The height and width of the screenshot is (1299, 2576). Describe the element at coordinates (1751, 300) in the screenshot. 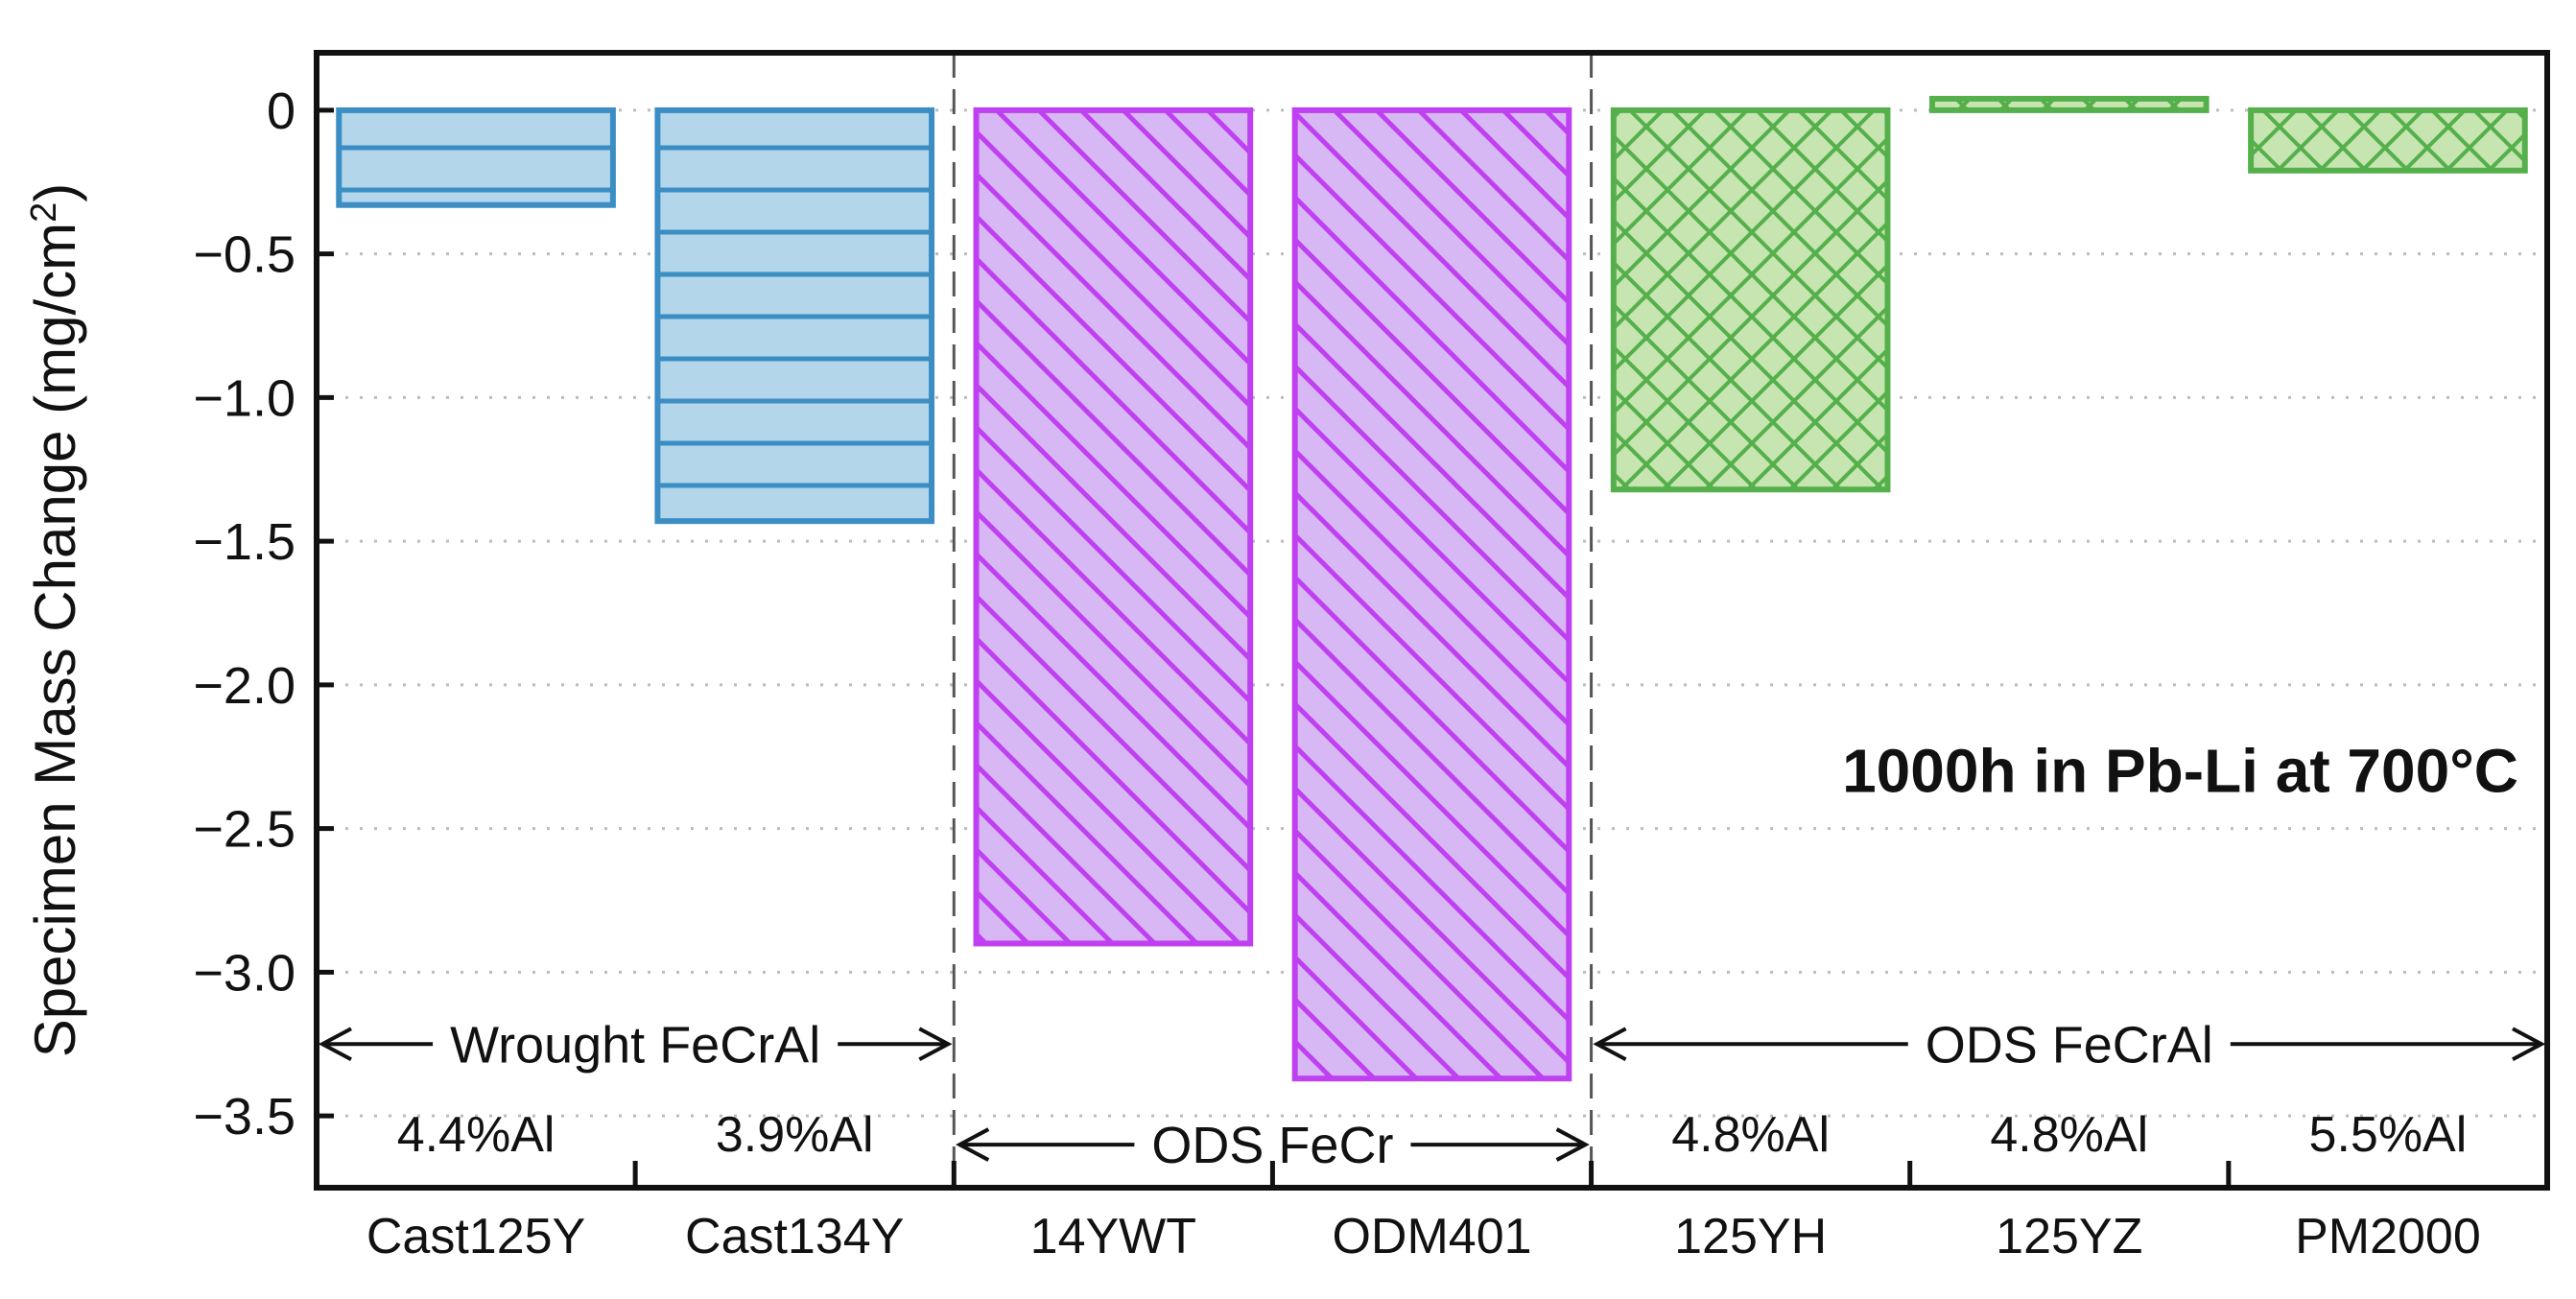

I see `bar-125YH` at that location.